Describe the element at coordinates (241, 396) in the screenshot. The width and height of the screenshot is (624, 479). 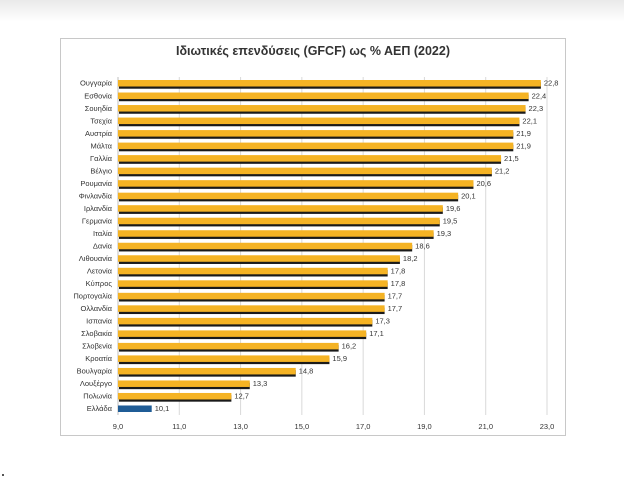
I see `value-label: 12,7` at that location.